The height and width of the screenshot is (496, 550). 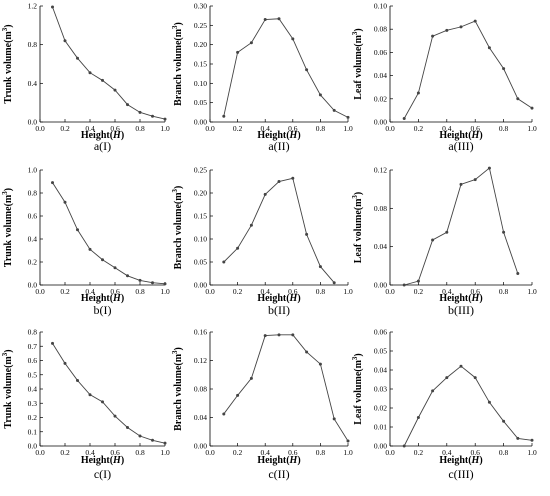 I want to click on y-tick-label: 0.2, so click(x=33, y=417).